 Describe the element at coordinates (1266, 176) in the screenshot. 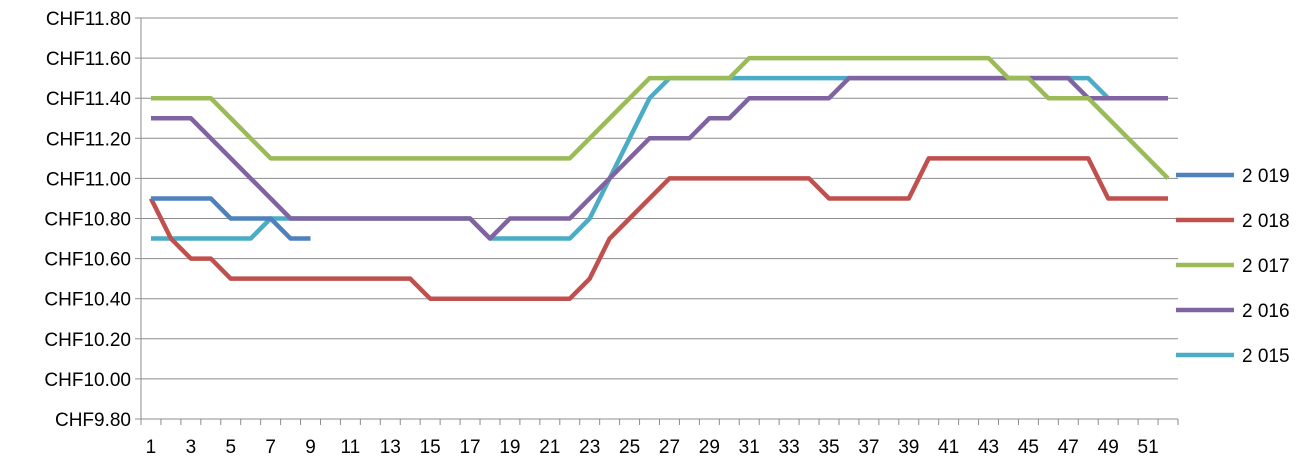

I see `legend-label: 2 019` at that location.